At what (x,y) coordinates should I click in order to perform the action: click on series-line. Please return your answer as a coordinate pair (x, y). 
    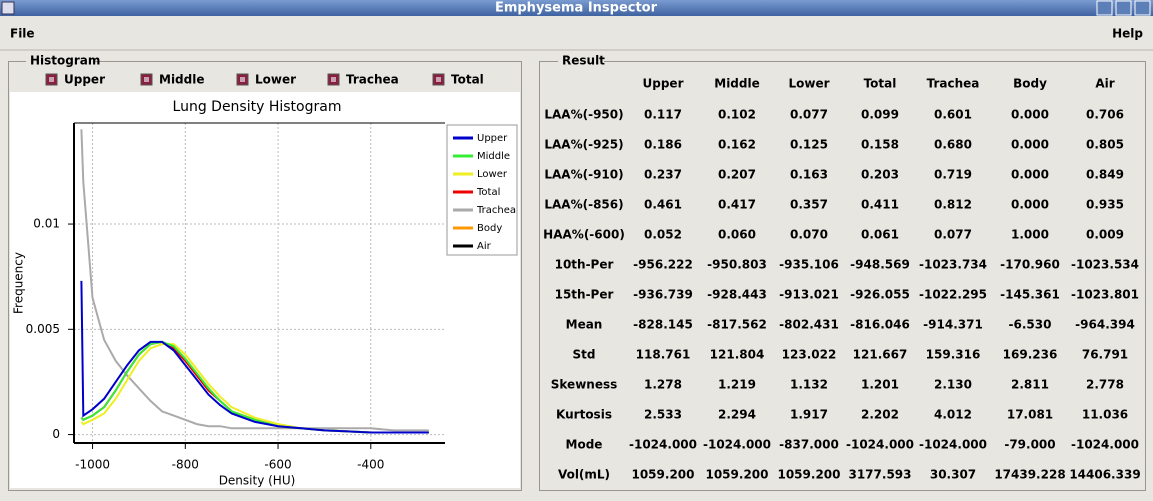
    Looking at the image, I should click on (254, 357).